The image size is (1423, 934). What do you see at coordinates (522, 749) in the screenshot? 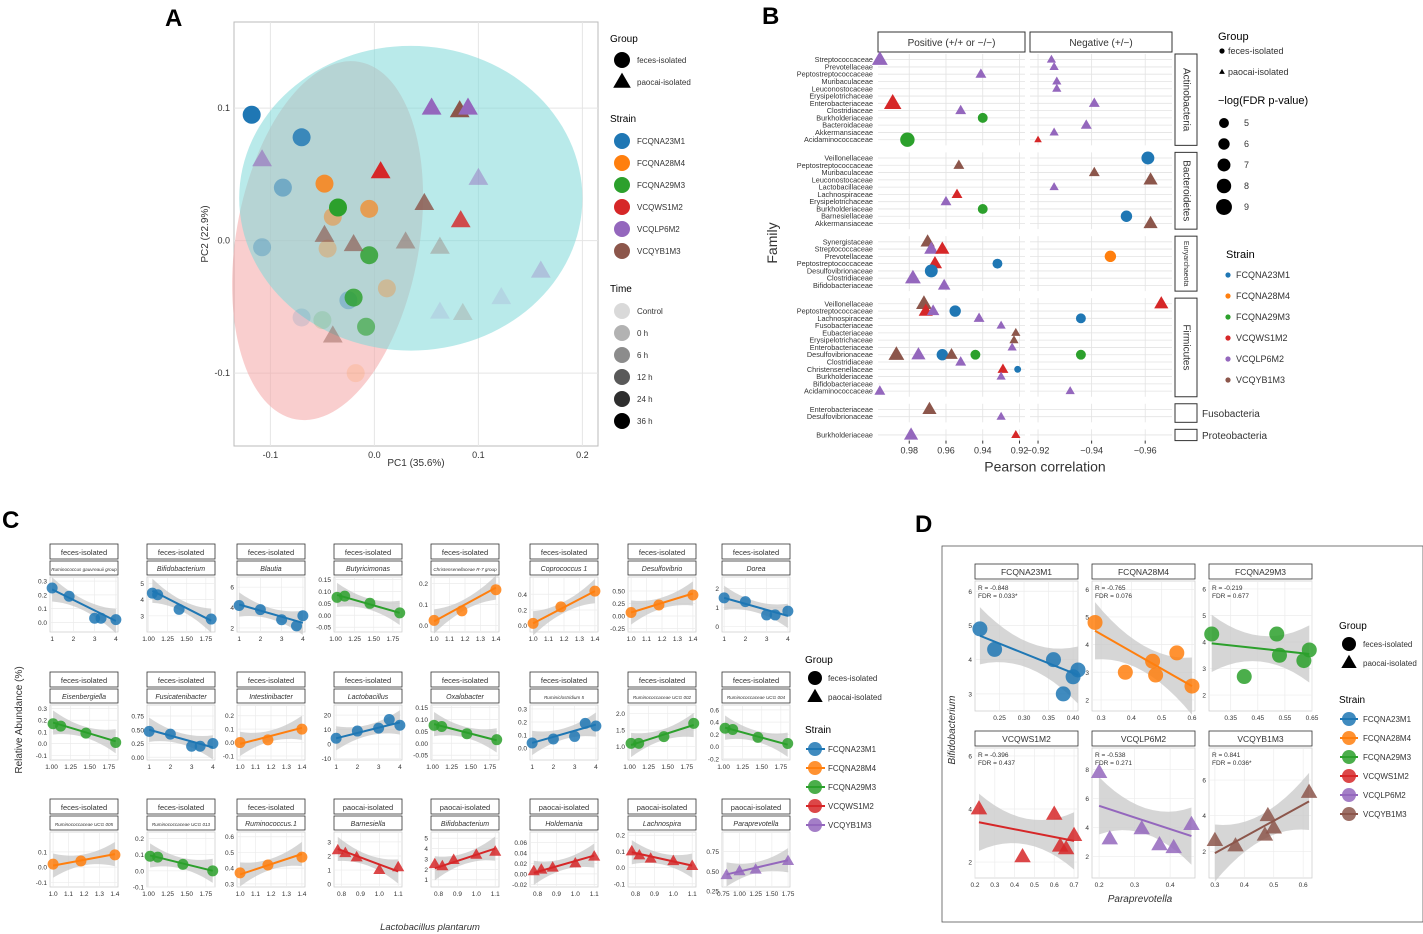
I see `y-tick-label: 0.0` at bounding box center [522, 749].